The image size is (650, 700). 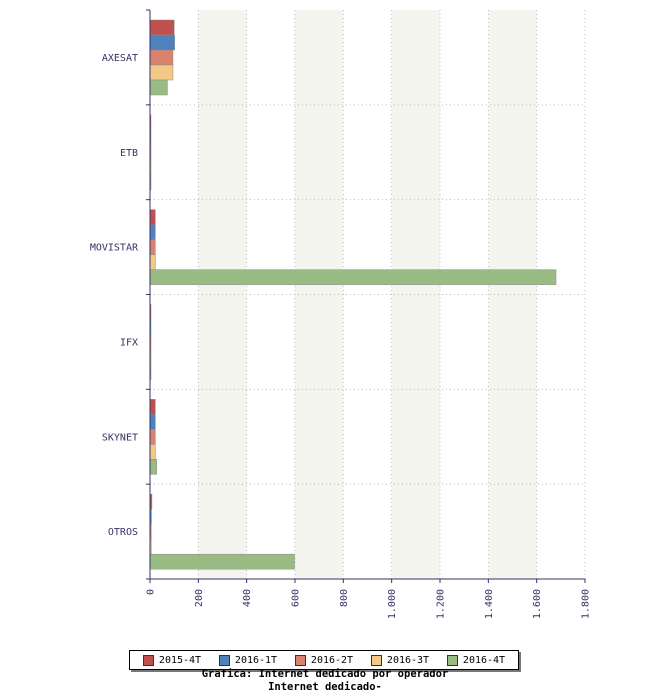 What do you see at coordinates (484, 660) in the screenshot?
I see `legend-label: 2016-4T` at bounding box center [484, 660].